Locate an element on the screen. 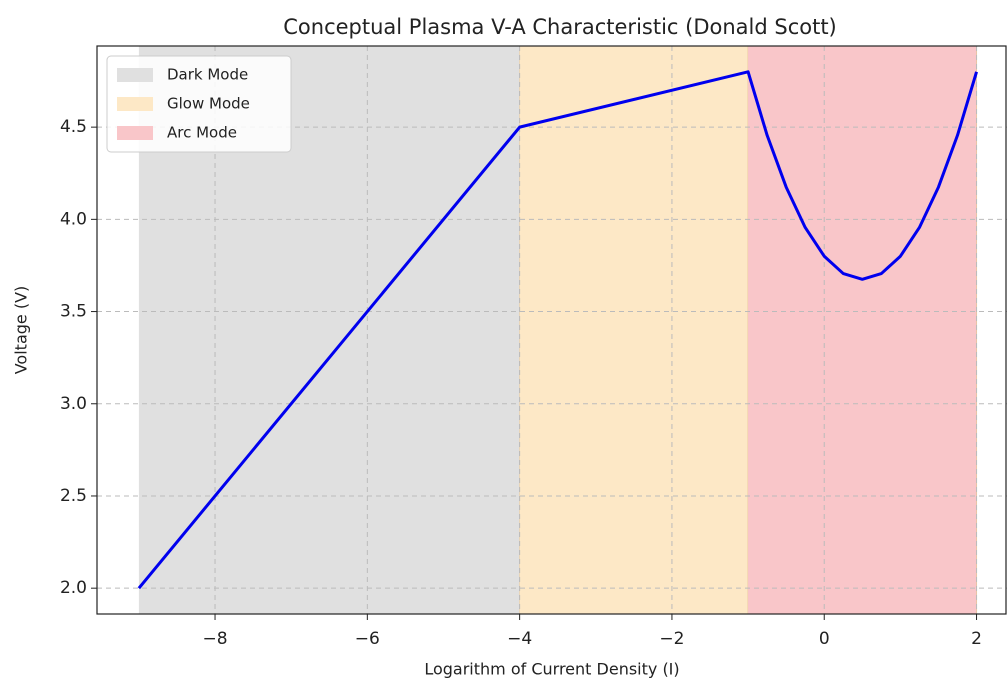 The height and width of the screenshot is (684, 1007). x-tick-label: 0 is located at coordinates (824, 639).